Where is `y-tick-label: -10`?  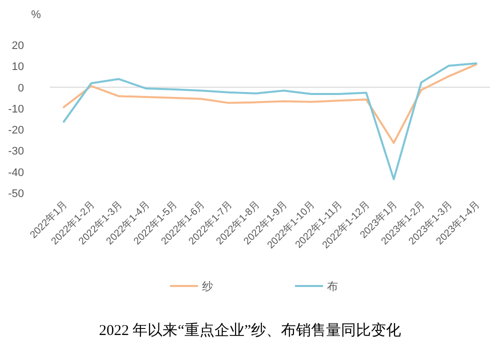 y-tick-label: -10 is located at coordinates (16, 109).